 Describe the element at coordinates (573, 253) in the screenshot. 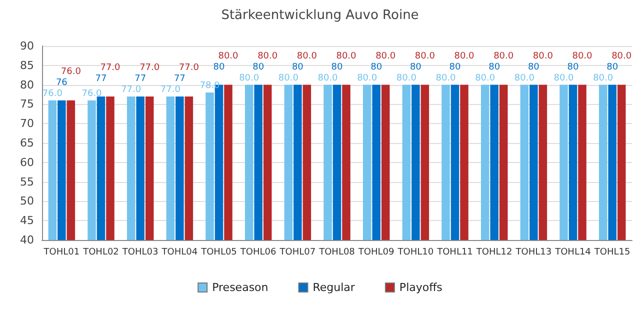

I see `x-tick-label: TOHL14` at that location.